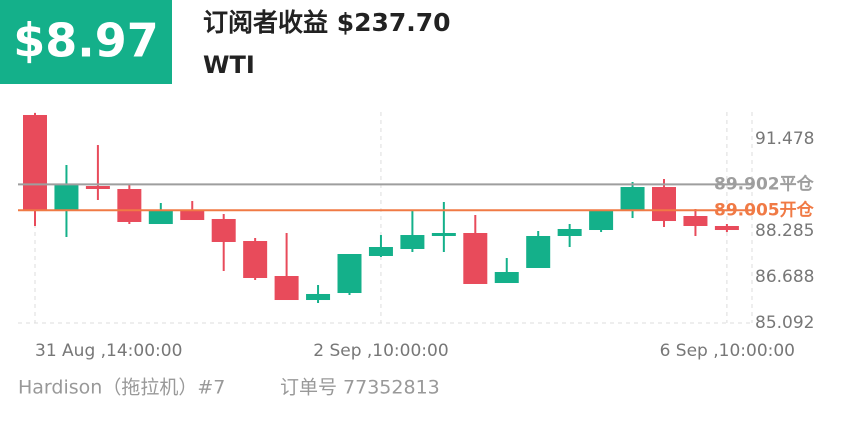  I want to click on reference-value: 89.005, so click(747, 210).